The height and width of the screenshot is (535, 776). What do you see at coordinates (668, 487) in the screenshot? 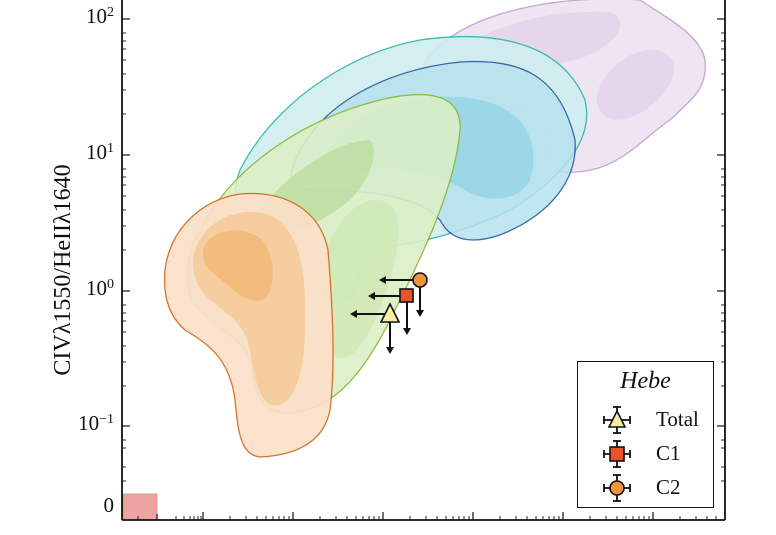
I see `legend-label-c2: C2` at bounding box center [668, 487].